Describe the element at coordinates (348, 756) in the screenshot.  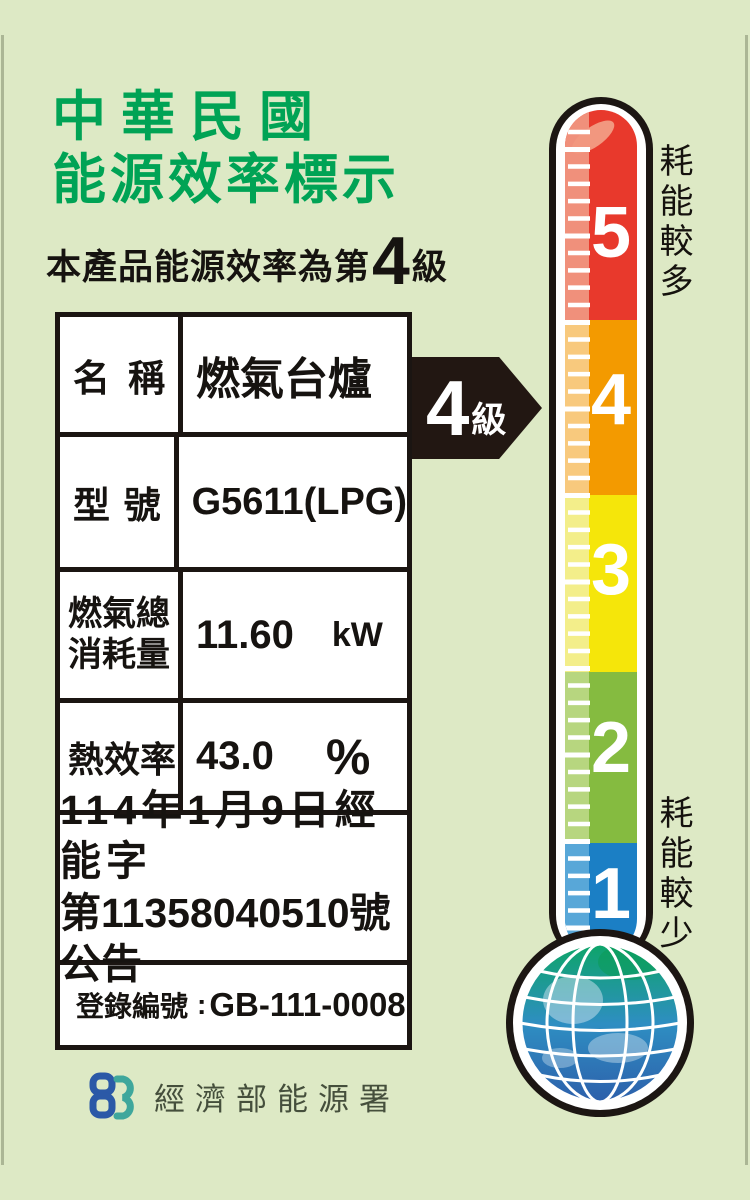
I see `thermal-efficiency-unit: %` at that location.